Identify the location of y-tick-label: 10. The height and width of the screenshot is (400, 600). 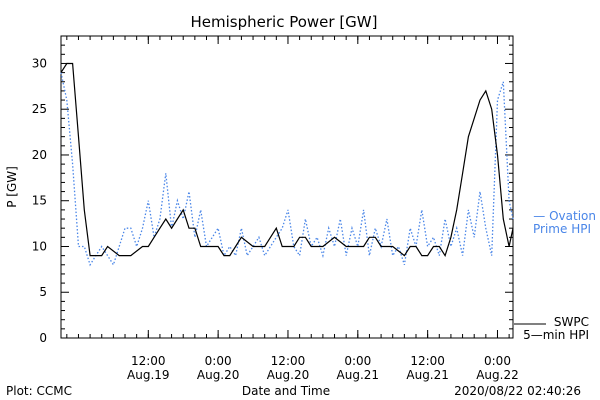
(39, 246).